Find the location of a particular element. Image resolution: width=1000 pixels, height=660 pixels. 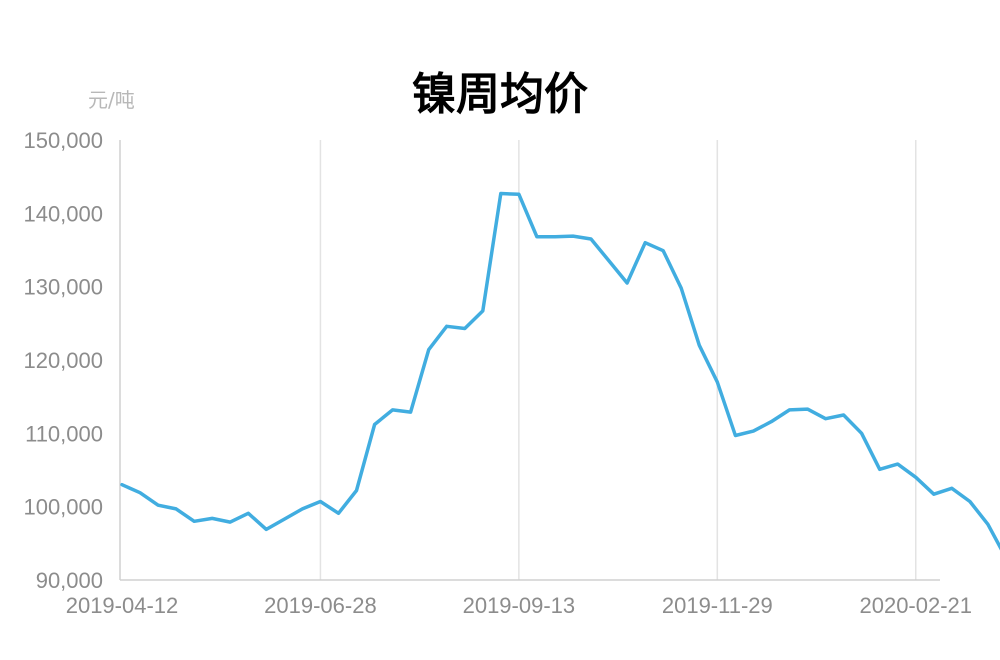

y-tick-label: 150,000 is located at coordinates (63, 140).